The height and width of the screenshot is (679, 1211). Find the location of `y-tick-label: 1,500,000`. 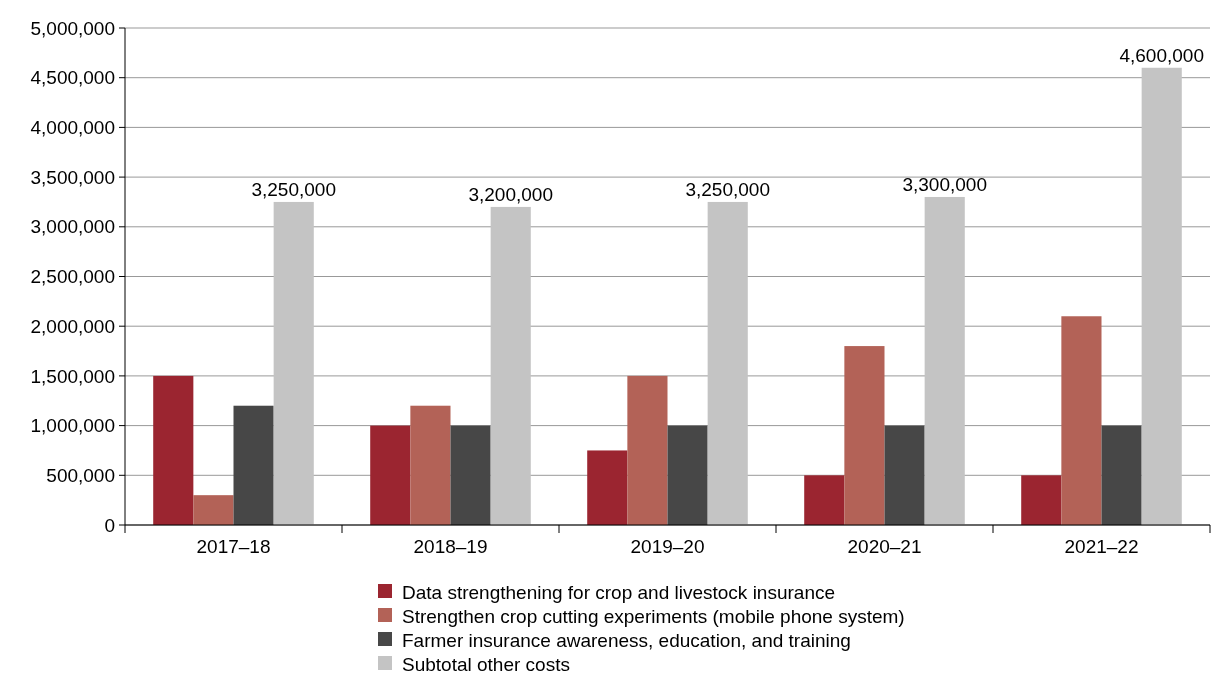

y-tick-label: 1,500,000 is located at coordinates (72, 376).